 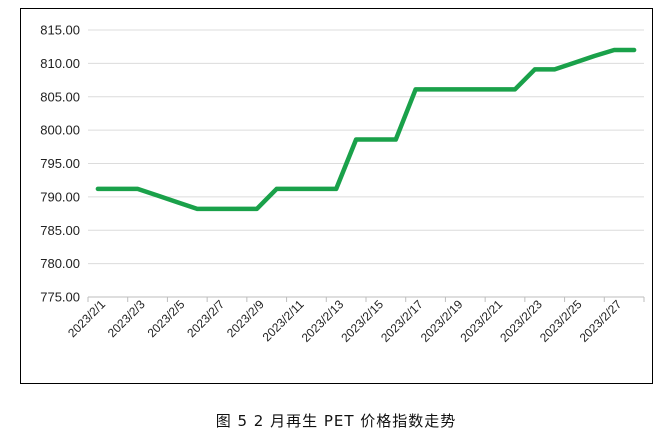 What do you see at coordinates (205, 318) in the screenshot?
I see `x-tick-label: 2023/2/7` at bounding box center [205, 318].